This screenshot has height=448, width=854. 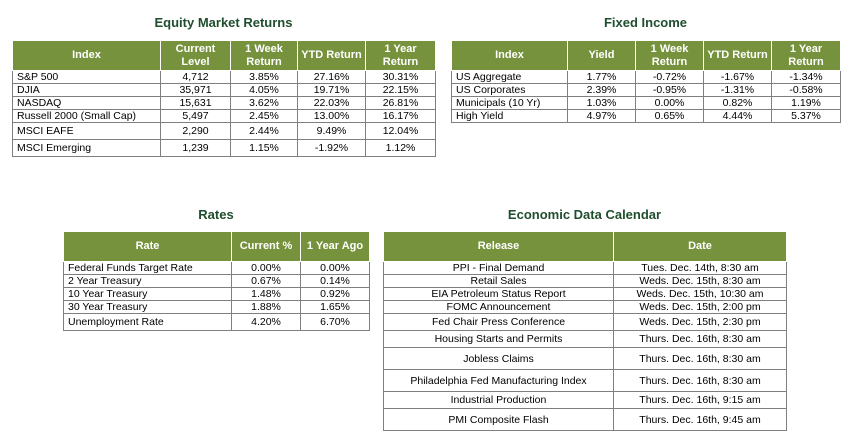 I want to click on row-label-cell: NASDAQ, so click(x=86, y=103).